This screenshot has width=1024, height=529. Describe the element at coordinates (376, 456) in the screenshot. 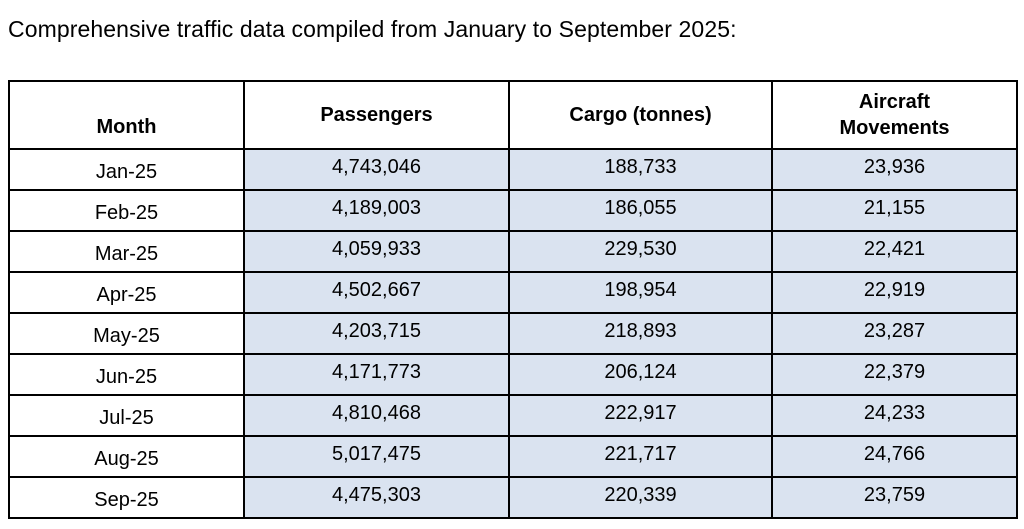

I see `passengers-cell: 5,017,475` at that location.